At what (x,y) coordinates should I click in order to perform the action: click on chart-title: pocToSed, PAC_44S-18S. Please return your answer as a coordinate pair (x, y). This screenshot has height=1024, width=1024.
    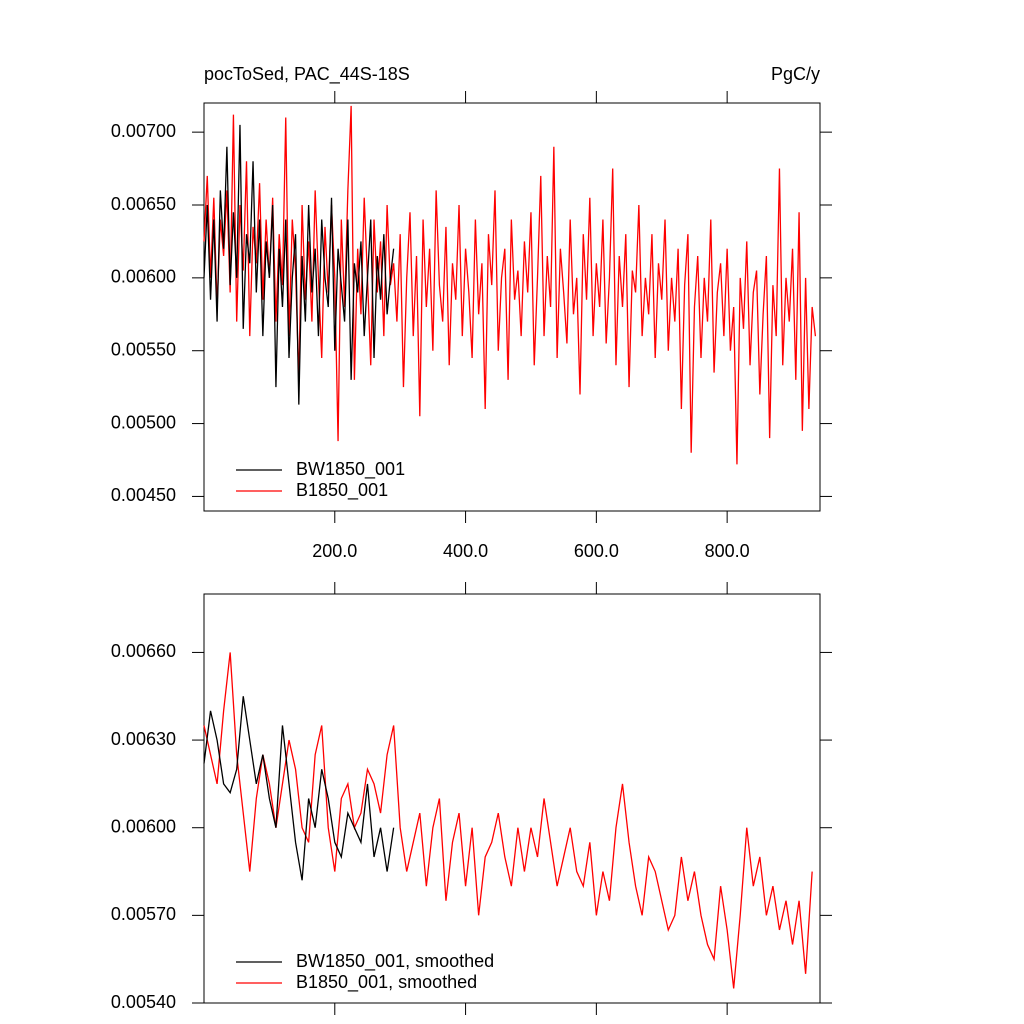
    Looking at the image, I should click on (307, 74).